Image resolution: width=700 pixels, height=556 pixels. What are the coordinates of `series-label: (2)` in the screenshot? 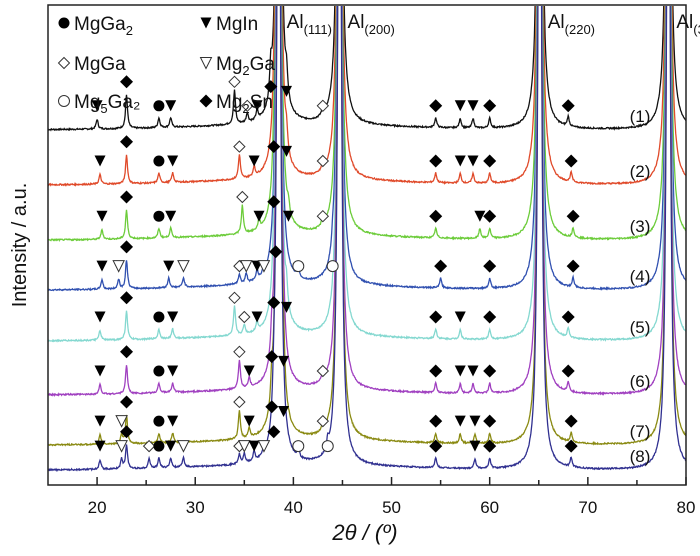 It's located at (640, 171).